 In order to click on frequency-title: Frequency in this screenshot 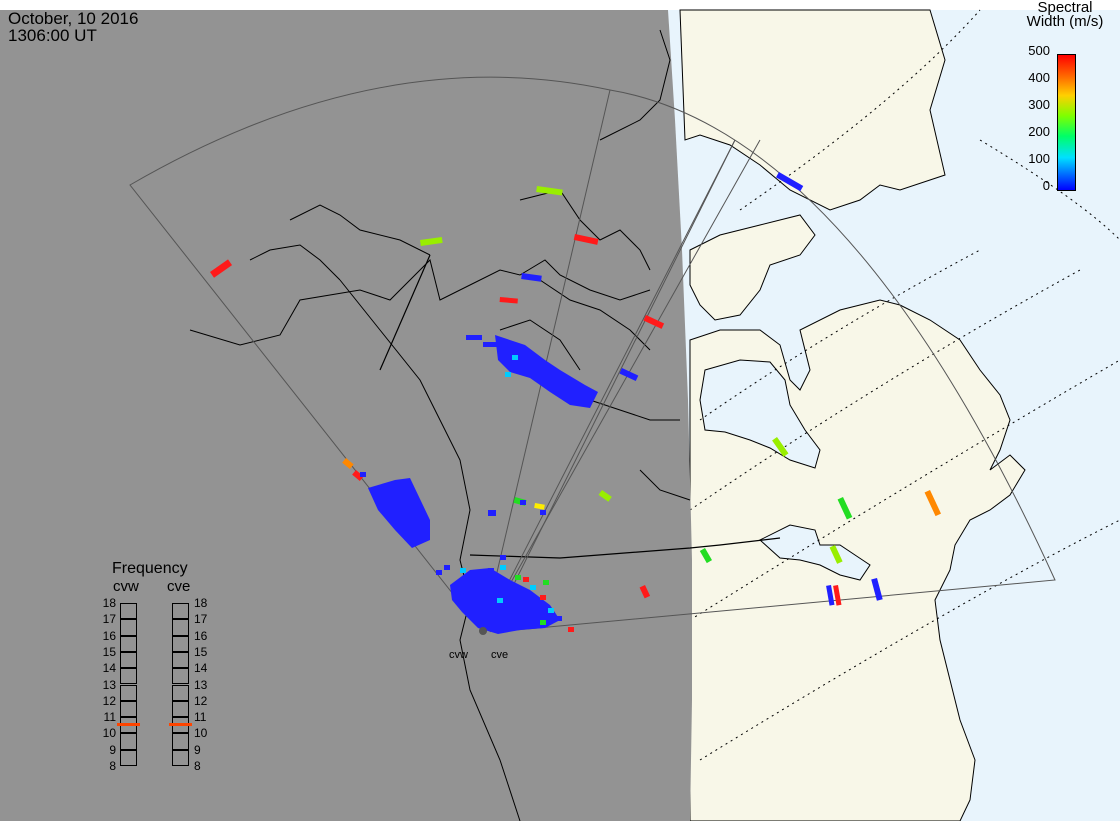, I will do `click(150, 568)`.